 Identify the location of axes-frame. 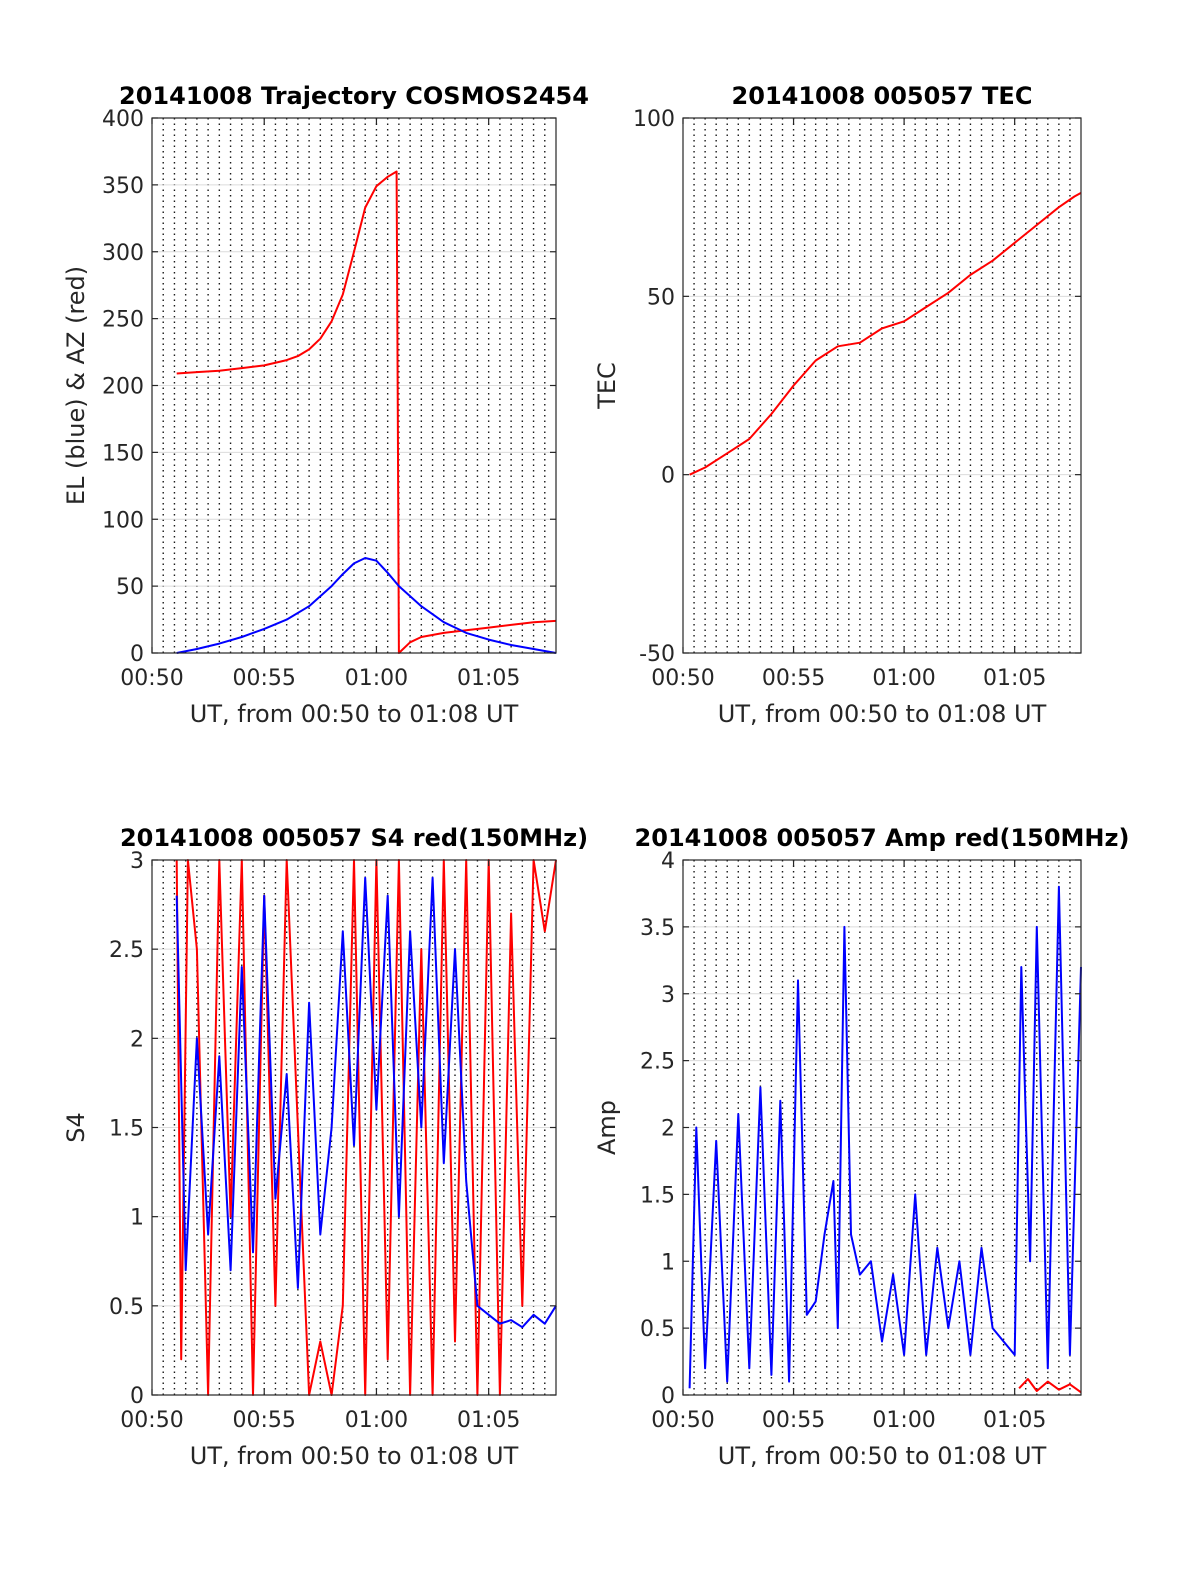
(882, 385).